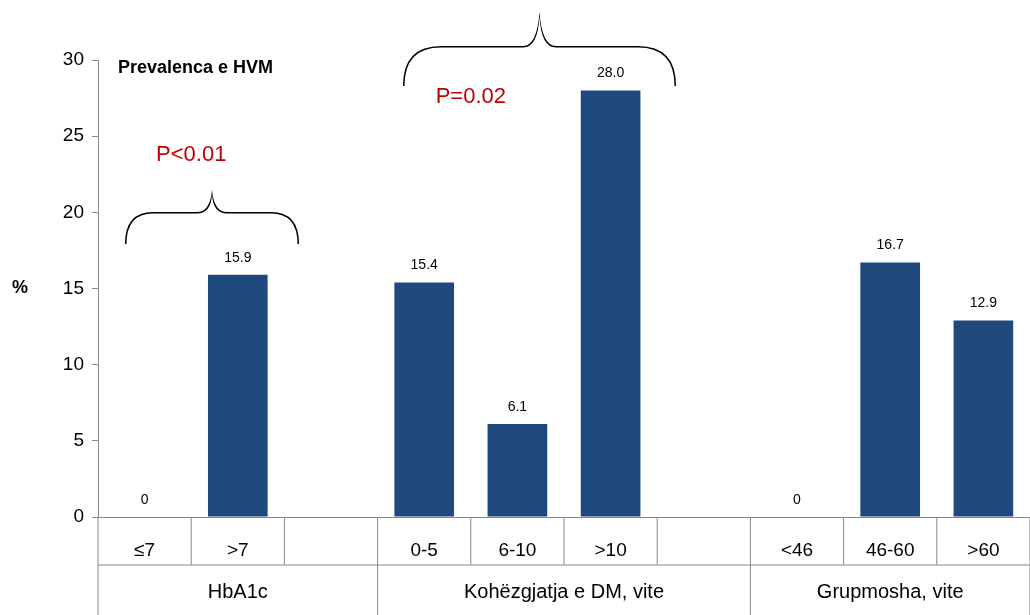 The height and width of the screenshot is (615, 1030). What do you see at coordinates (78, 516) in the screenshot?
I see `y-tick-label: 0` at bounding box center [78, 516].